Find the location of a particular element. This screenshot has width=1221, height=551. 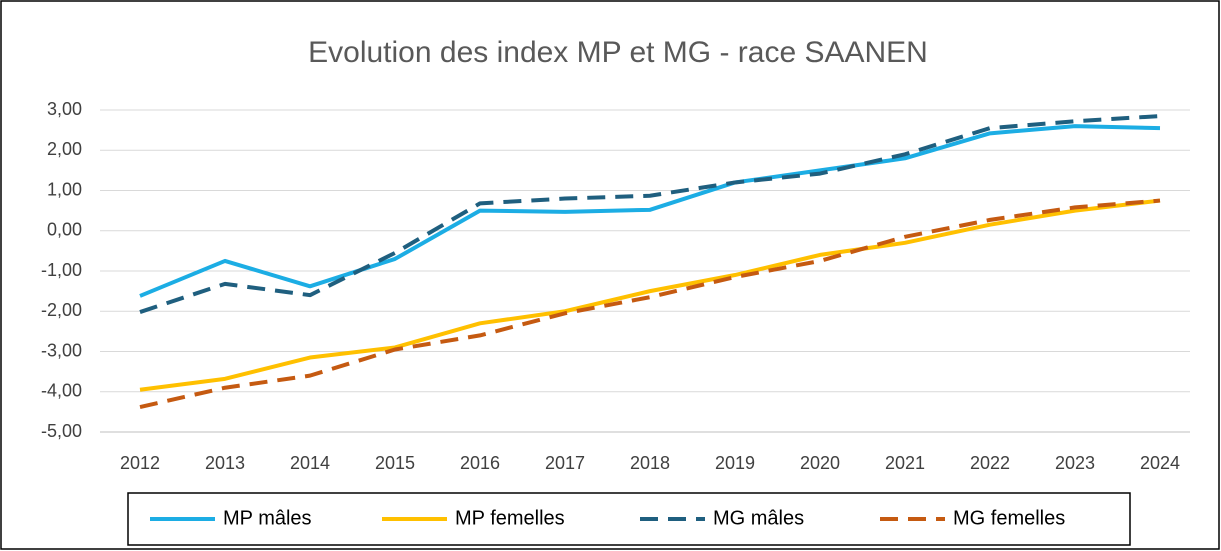

x-tick-label: 2022 is located at coordinates (990, 463).